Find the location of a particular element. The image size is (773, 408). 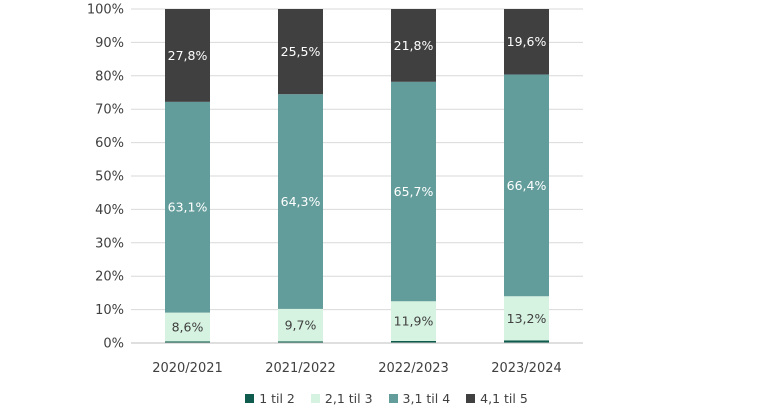

data-label: 63,1% is located at coordinates (188, 207).